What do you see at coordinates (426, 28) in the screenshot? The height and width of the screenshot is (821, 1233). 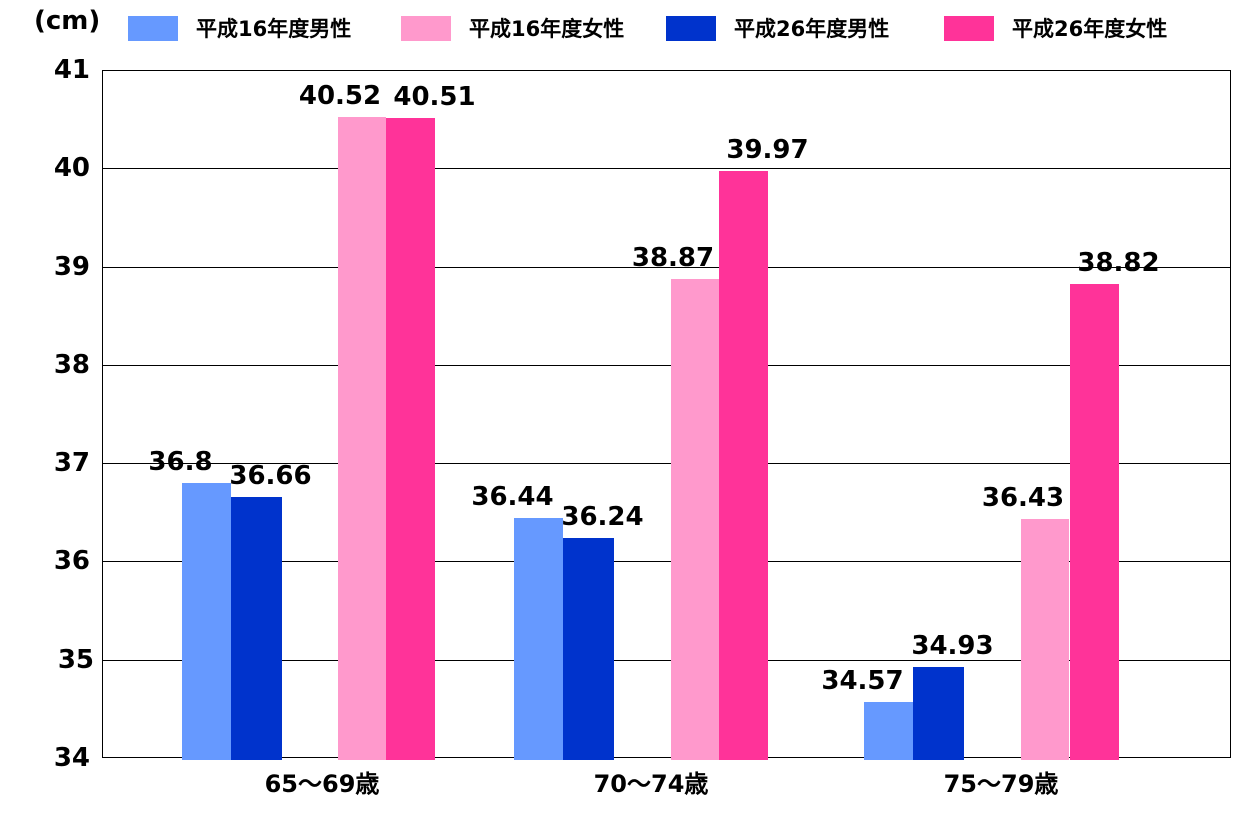 I see `legend-swatch-h16-female` at bounding box center [426, 28].